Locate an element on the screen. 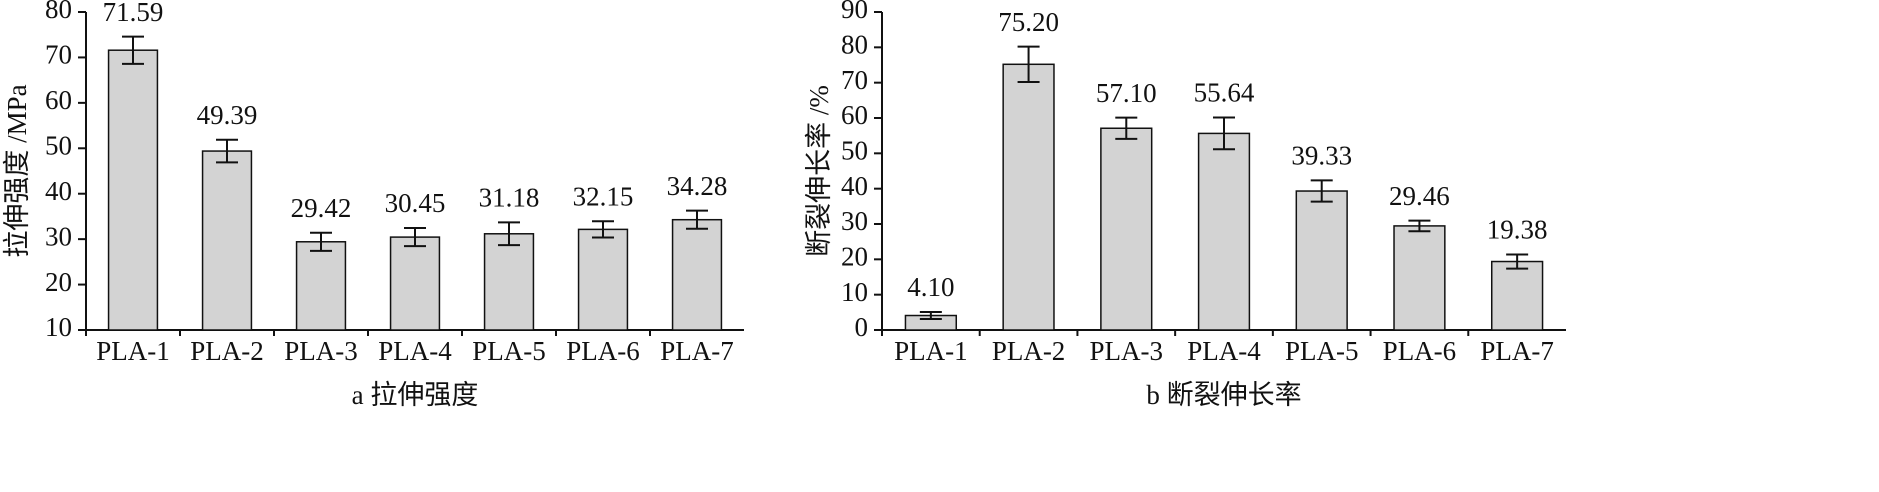 This screenshot has height=492, width=1879. data-label: 39.33 is located at coordinates (1321, 156).